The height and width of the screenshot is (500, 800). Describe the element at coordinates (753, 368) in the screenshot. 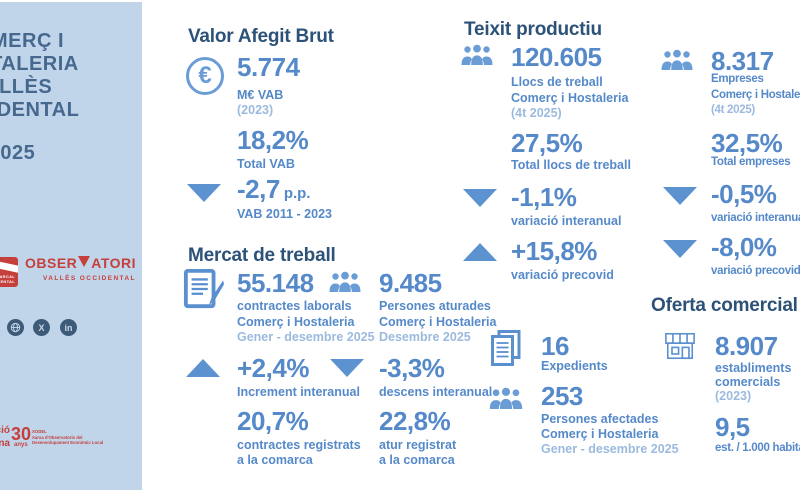

I see `establishments-label1: establiments` at that location.